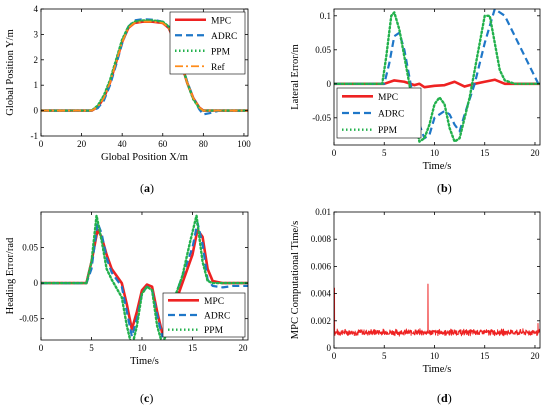 The height and width of the screenshot is (408, 550). I want to click on y-tick-label: 2, so click(36, 60).